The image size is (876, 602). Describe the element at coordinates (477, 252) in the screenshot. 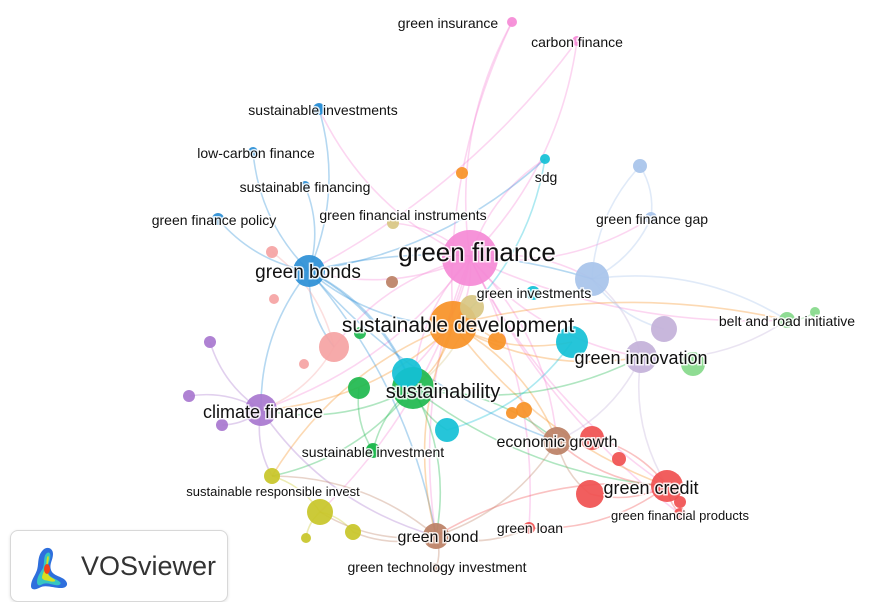

I see `label-green-finance: green finance` at that location.